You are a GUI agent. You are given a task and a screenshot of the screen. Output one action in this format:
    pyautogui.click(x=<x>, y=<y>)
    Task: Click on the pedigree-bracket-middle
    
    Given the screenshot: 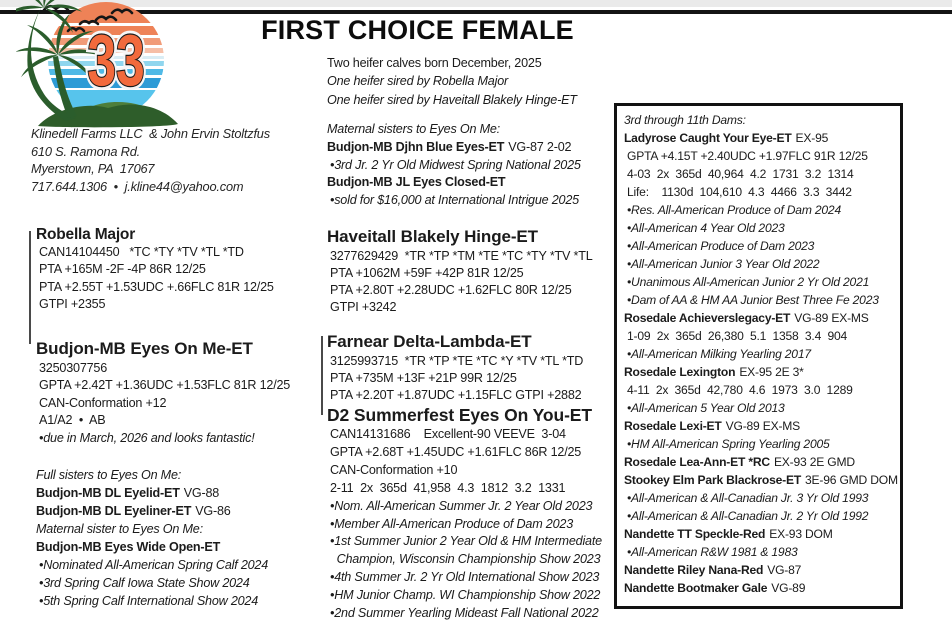 What is the action you would take?
    pyautogui.click(x=322, y=375)
    